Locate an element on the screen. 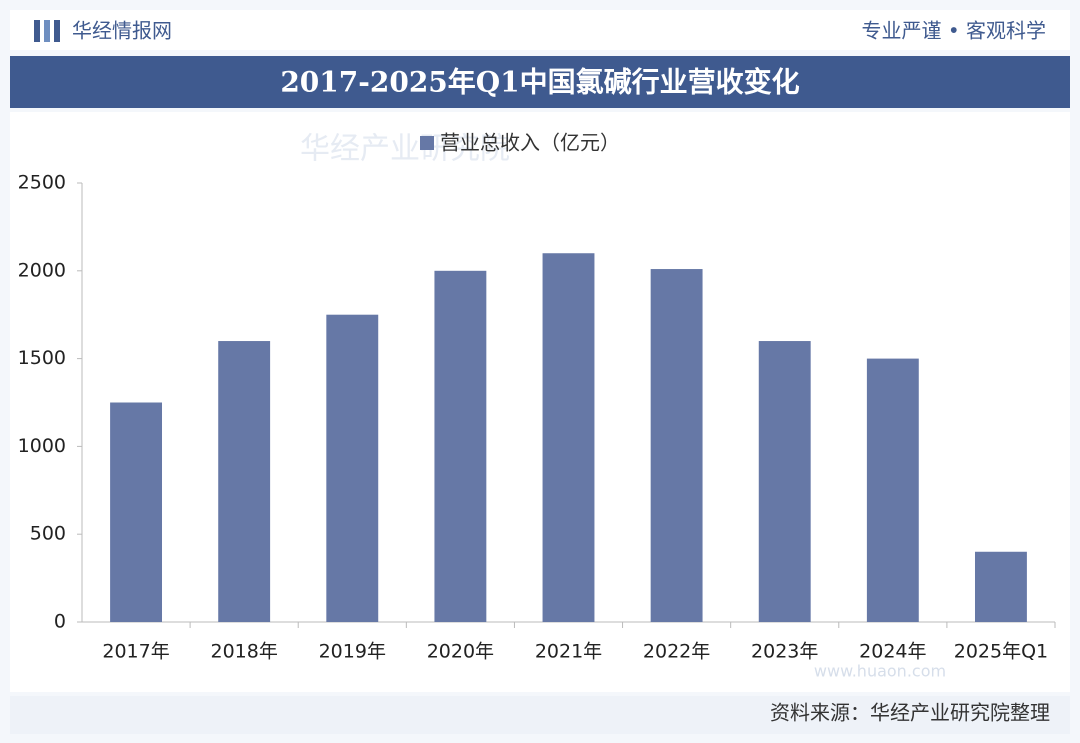 The width and height of the screenshot is (1080, 743). legend-swatch is located at coordinates (427, 143).